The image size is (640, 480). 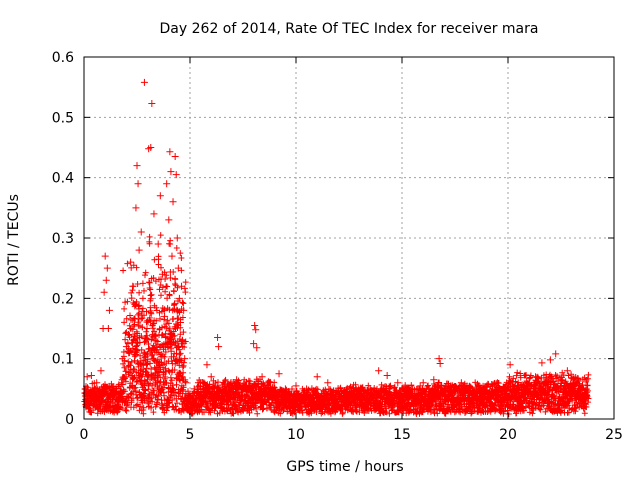 I want to click on x-tick-label: 25, so click(x=614, y=435).